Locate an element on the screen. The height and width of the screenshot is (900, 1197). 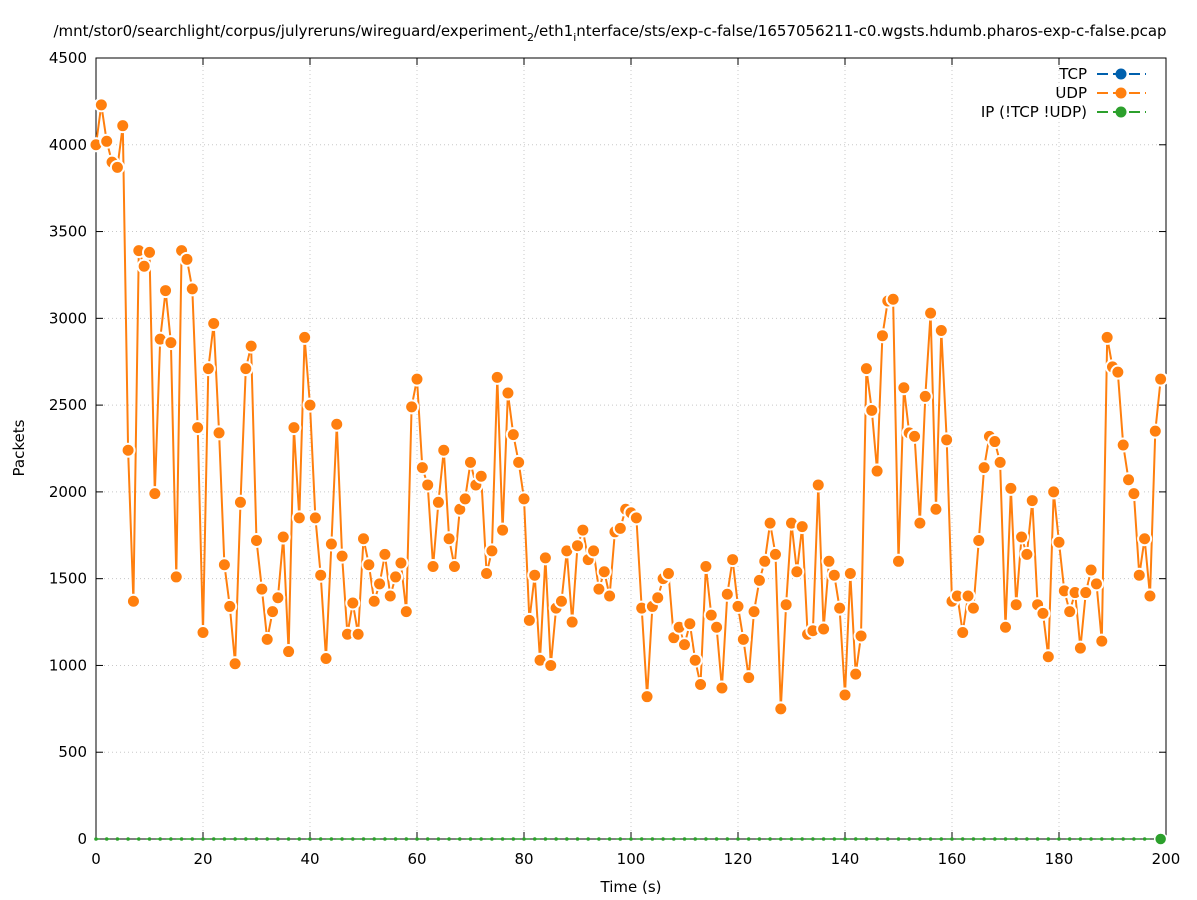
y-tick-label: 4500 is located at coordinates (68, 58).